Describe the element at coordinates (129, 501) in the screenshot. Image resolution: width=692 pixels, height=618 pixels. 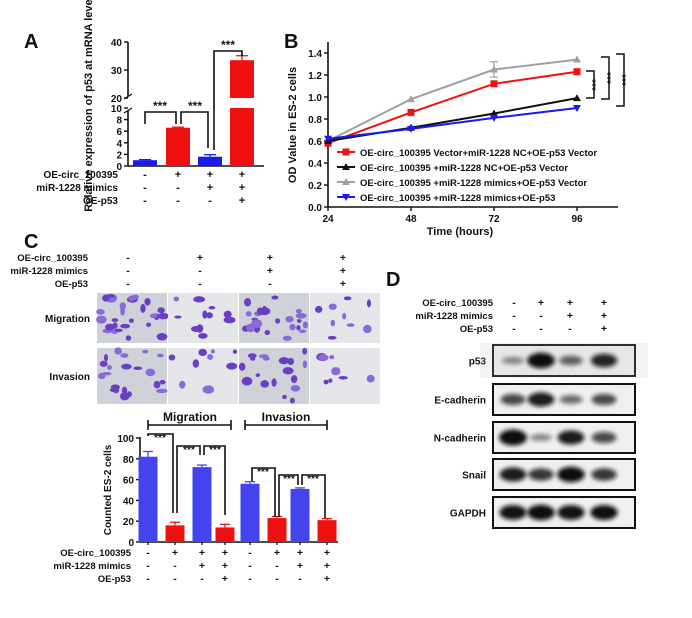
I see `y-tick-label: 40` at that location.